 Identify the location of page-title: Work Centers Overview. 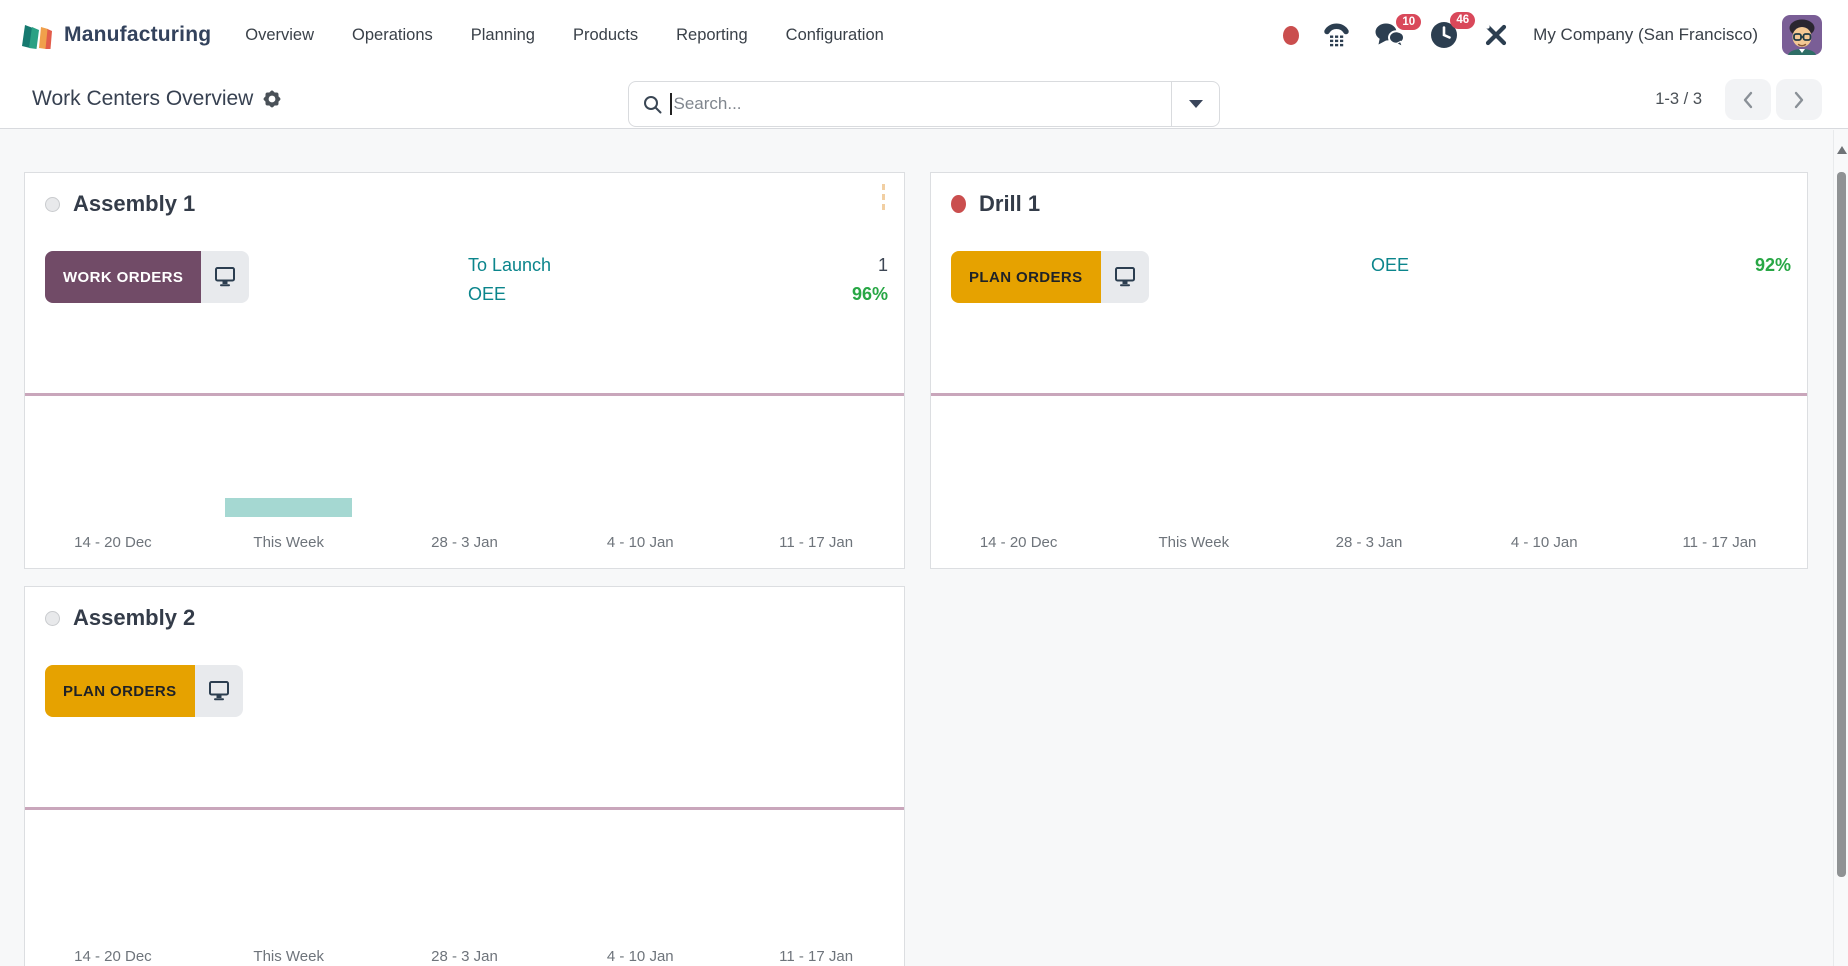
(143, 98).